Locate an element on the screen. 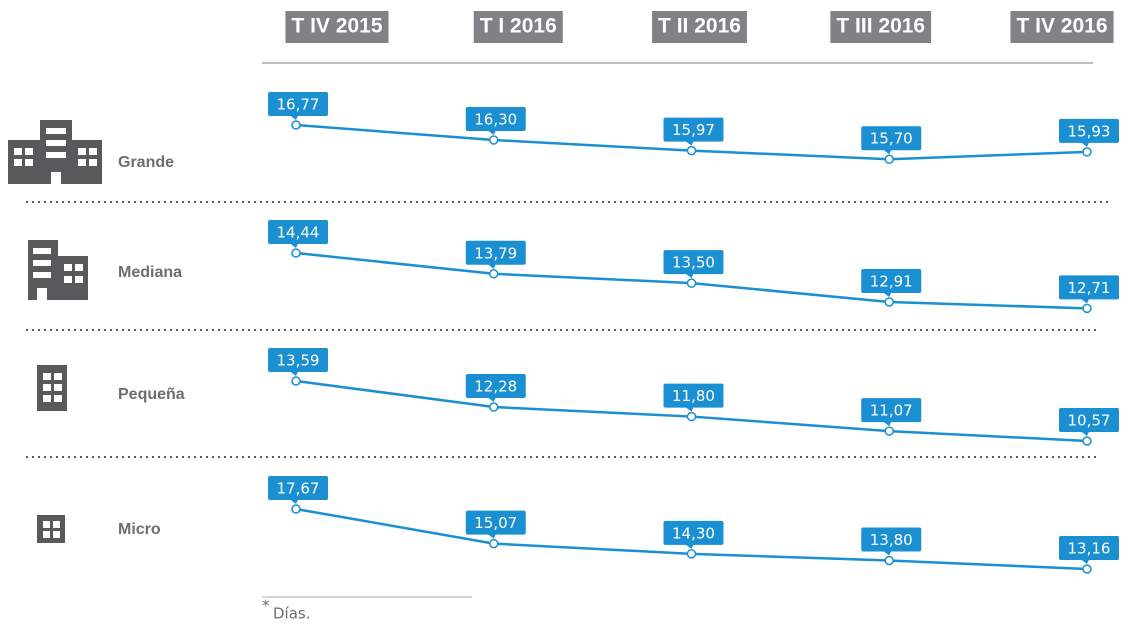 The image size is (1133, 632). value-label: 15,97 is located at coordinates (693, 130).